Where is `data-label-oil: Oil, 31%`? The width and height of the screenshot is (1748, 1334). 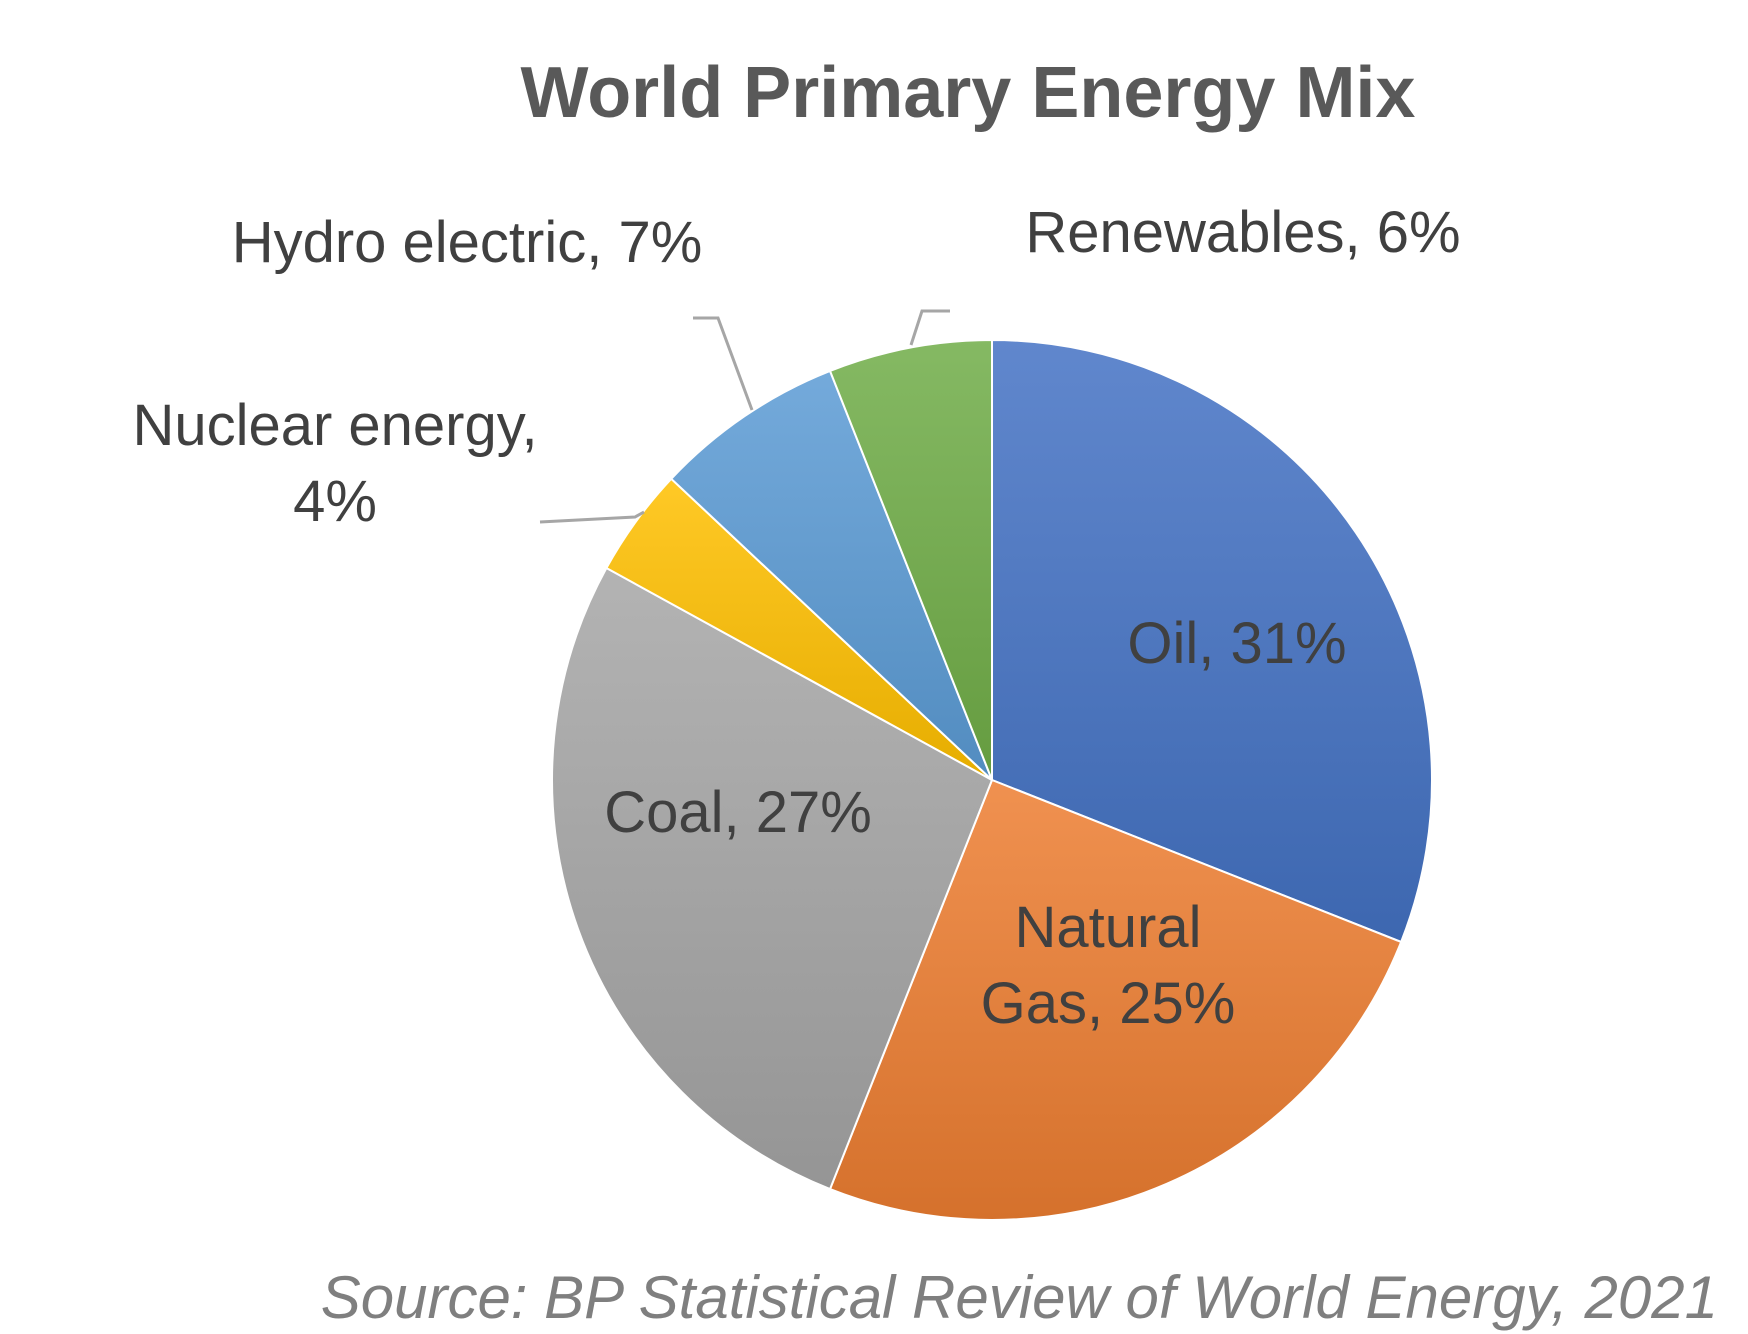
data-label-oil: Oil, 31% is located at coordinates (1236, 643).